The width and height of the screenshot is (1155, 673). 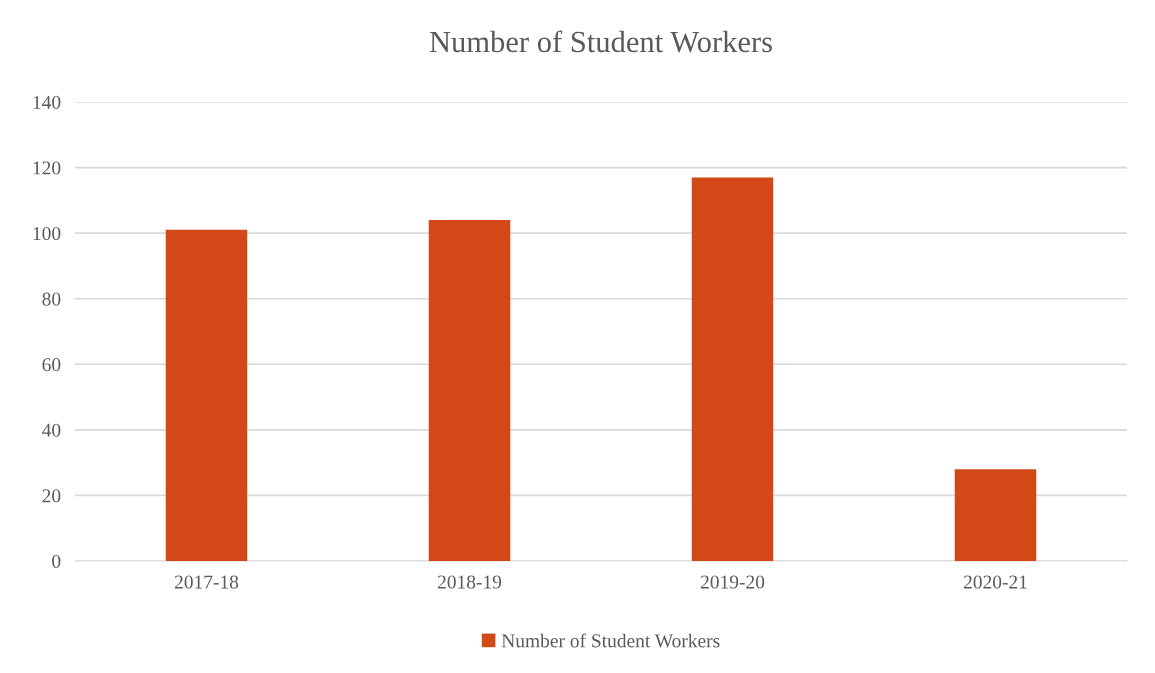 I want to click on x-tick-label: 2017-18, so click(x=206, y=582).